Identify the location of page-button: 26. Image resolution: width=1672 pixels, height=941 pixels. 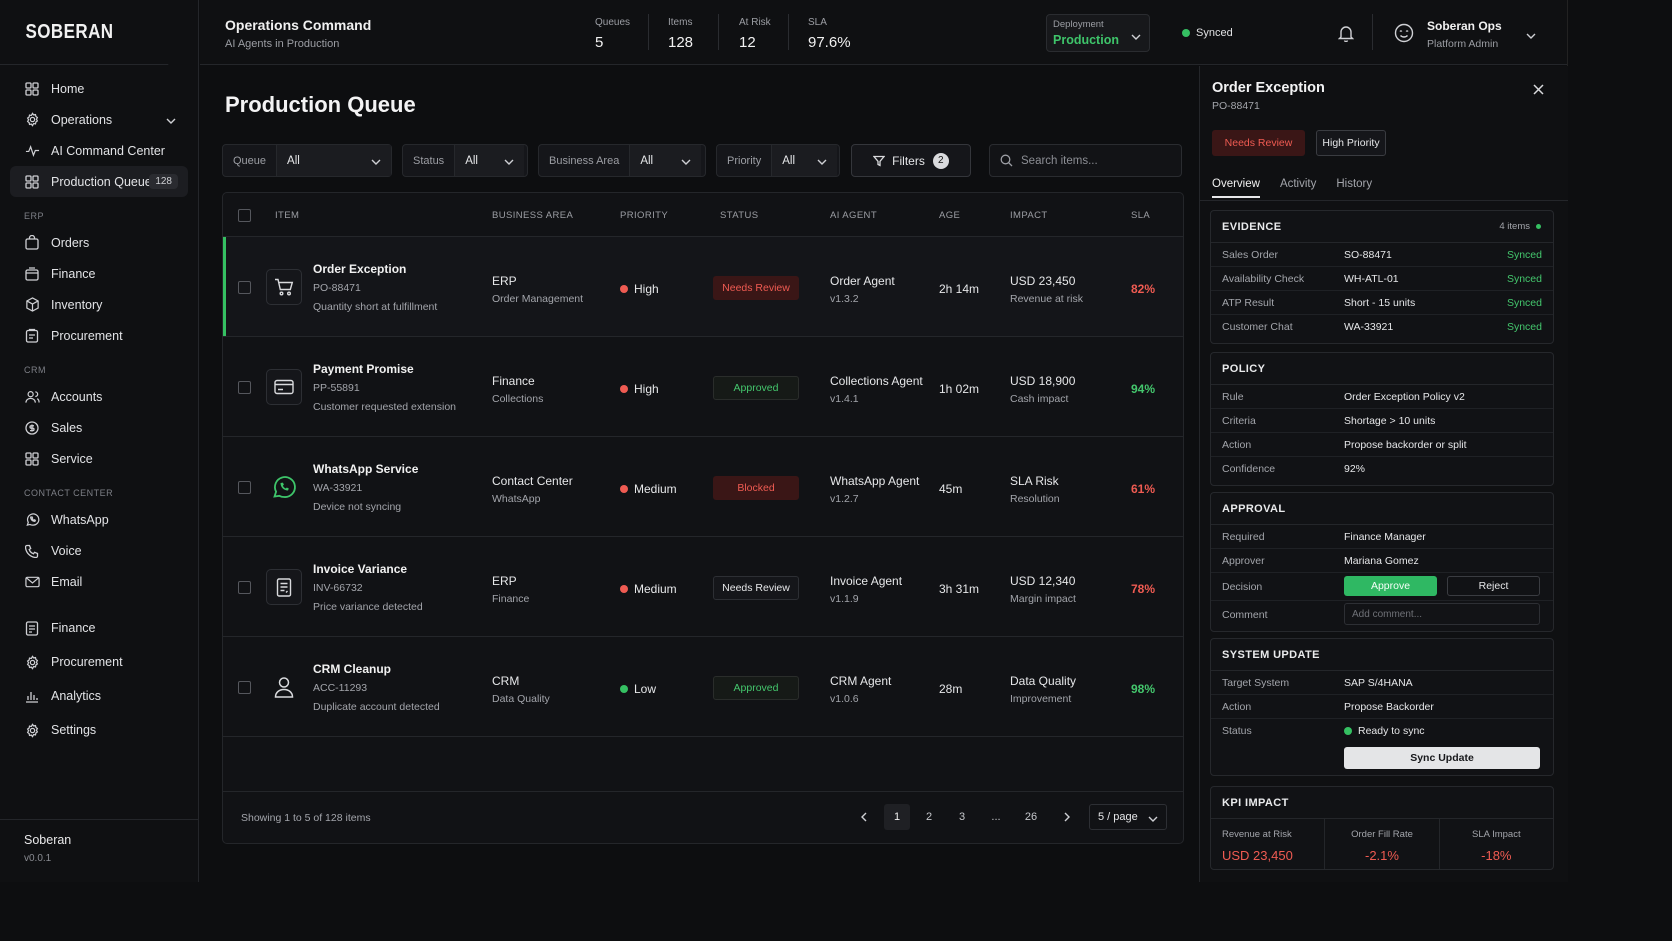
(1031, 817).